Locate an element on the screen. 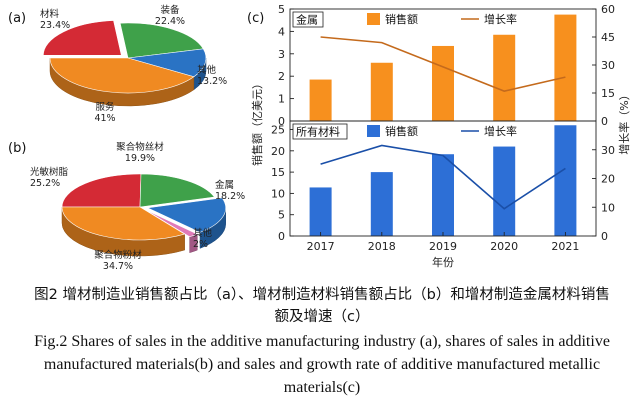 The width and height of the screenshot is (644, 400). y-tick-label: 3 is located at coordinates (281, 54).